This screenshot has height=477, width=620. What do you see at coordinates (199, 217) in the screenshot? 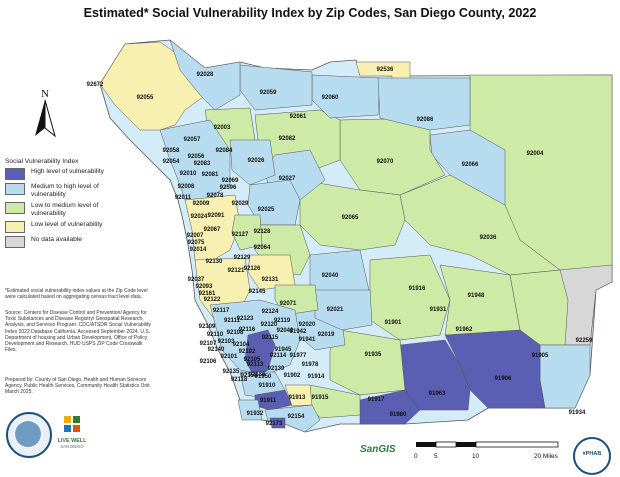
I see `zip-label-92024: 92024` at bounding box center [199, 217].